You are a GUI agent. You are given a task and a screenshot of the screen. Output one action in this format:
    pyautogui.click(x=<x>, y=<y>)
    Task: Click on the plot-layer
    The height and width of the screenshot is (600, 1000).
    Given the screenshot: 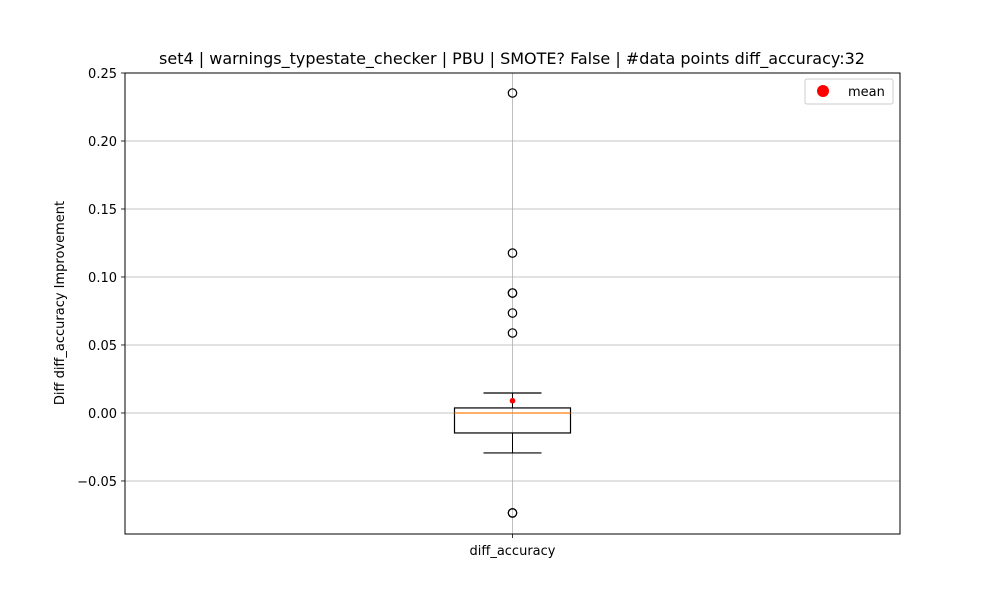 What is the action you would take?
    pyautogui.click(x=512, y=303)
    